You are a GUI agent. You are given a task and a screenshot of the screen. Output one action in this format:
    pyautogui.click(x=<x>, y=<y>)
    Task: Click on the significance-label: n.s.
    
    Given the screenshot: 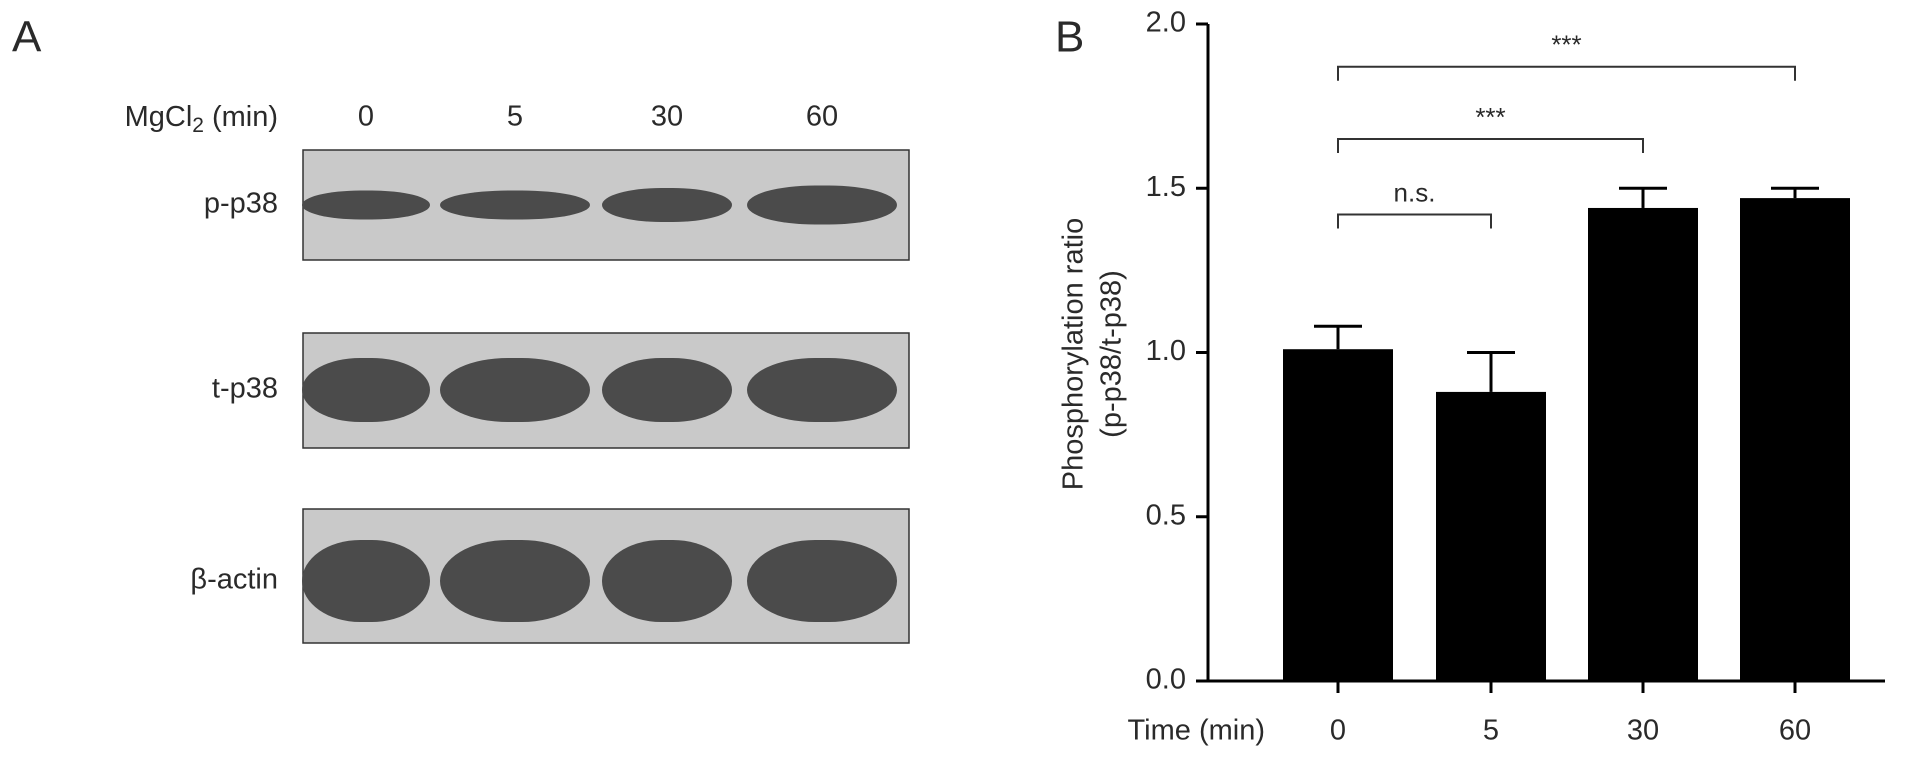 What is the action you would take?
    pyautogui.click(x=1415, y=192)
    